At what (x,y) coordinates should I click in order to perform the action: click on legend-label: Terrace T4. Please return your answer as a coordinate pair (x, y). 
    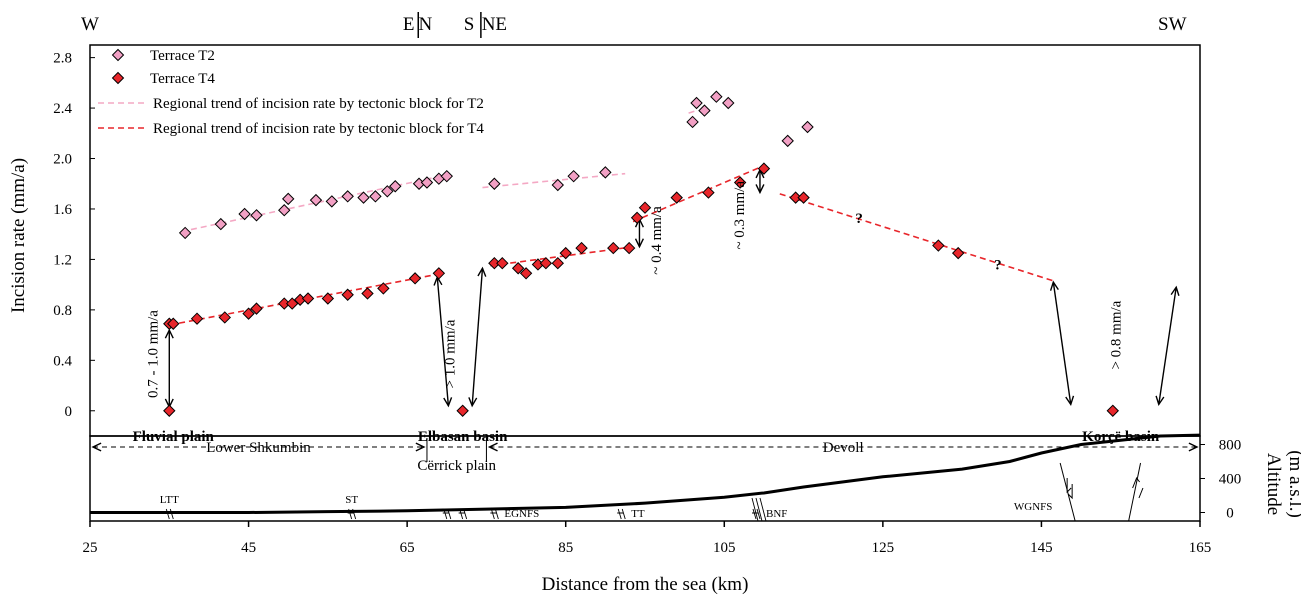
    Looking at the image, I should click on (182, 79).